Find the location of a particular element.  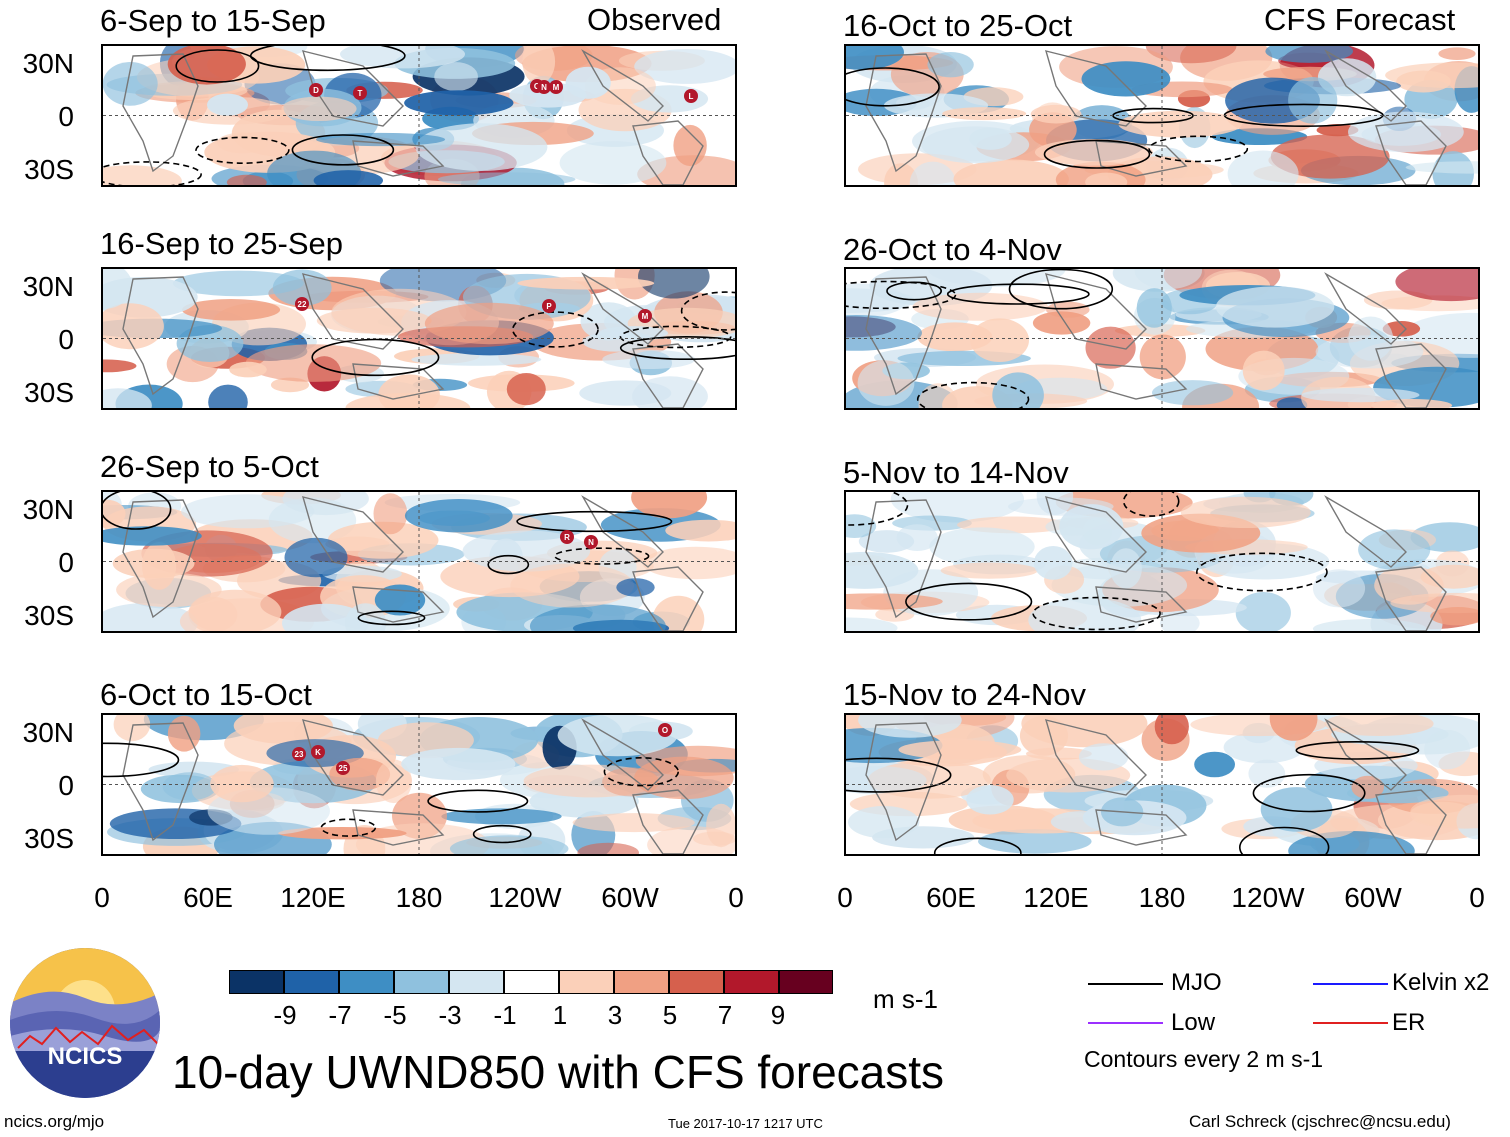

figure-title: 10-day UWND850 with CFS forecasts is located at coordinates (558, 1072).